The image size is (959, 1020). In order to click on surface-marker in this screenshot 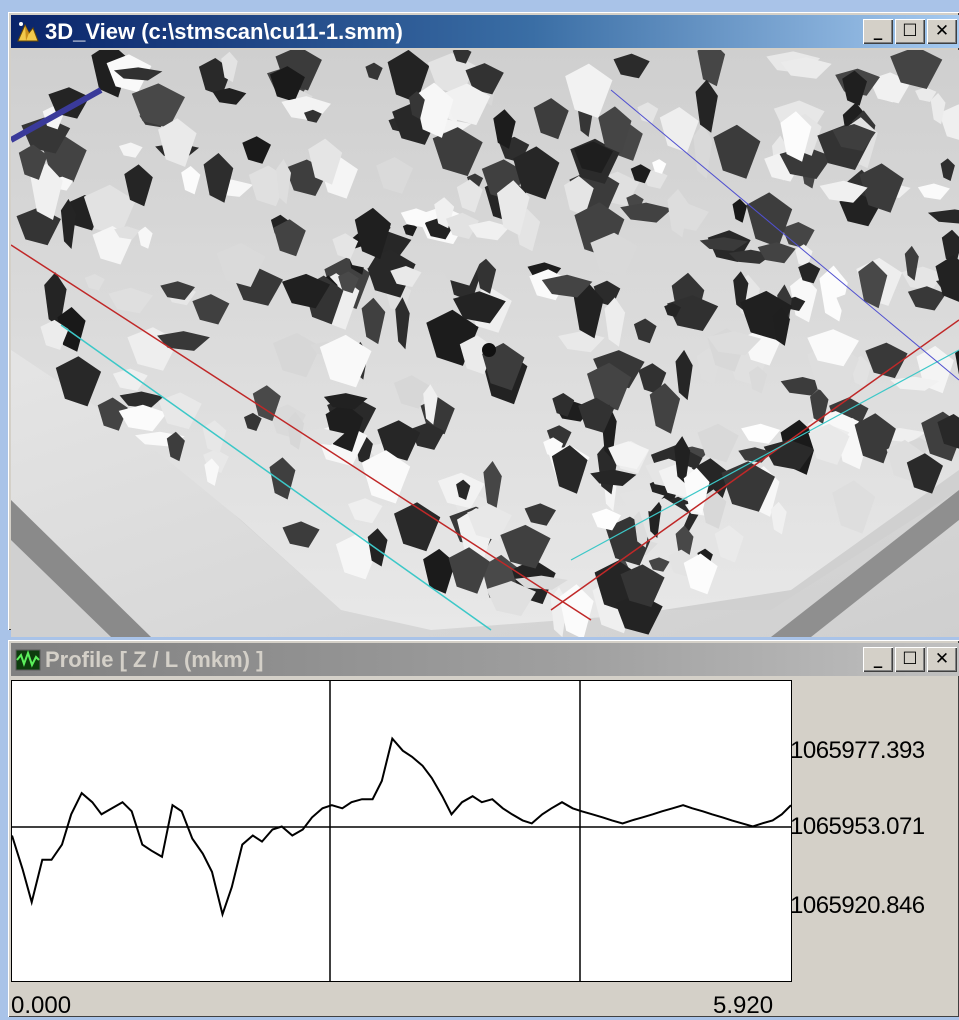, I will do `click(489, 350)`.